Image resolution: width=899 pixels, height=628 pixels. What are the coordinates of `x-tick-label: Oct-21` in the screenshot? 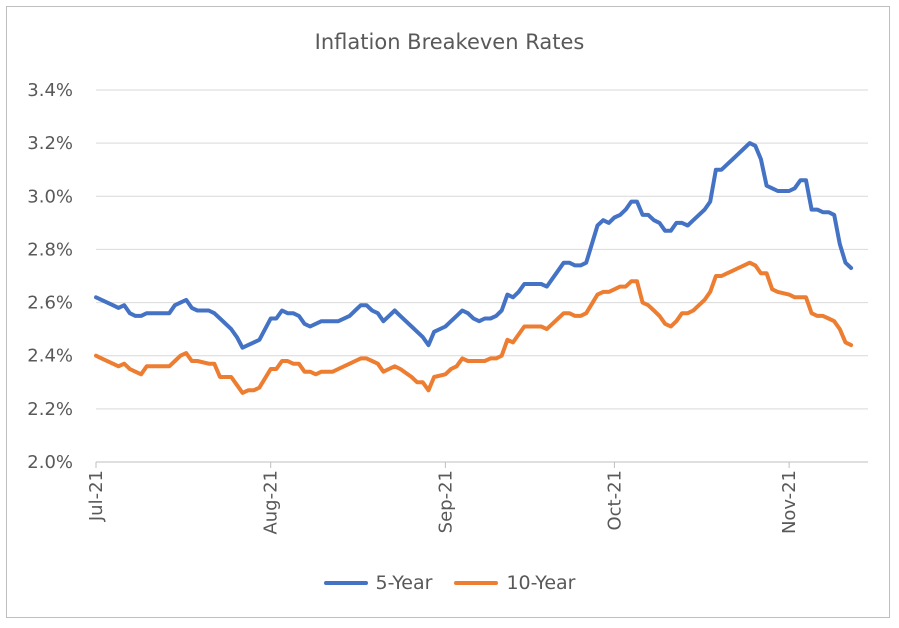 It's located at (614, 500).